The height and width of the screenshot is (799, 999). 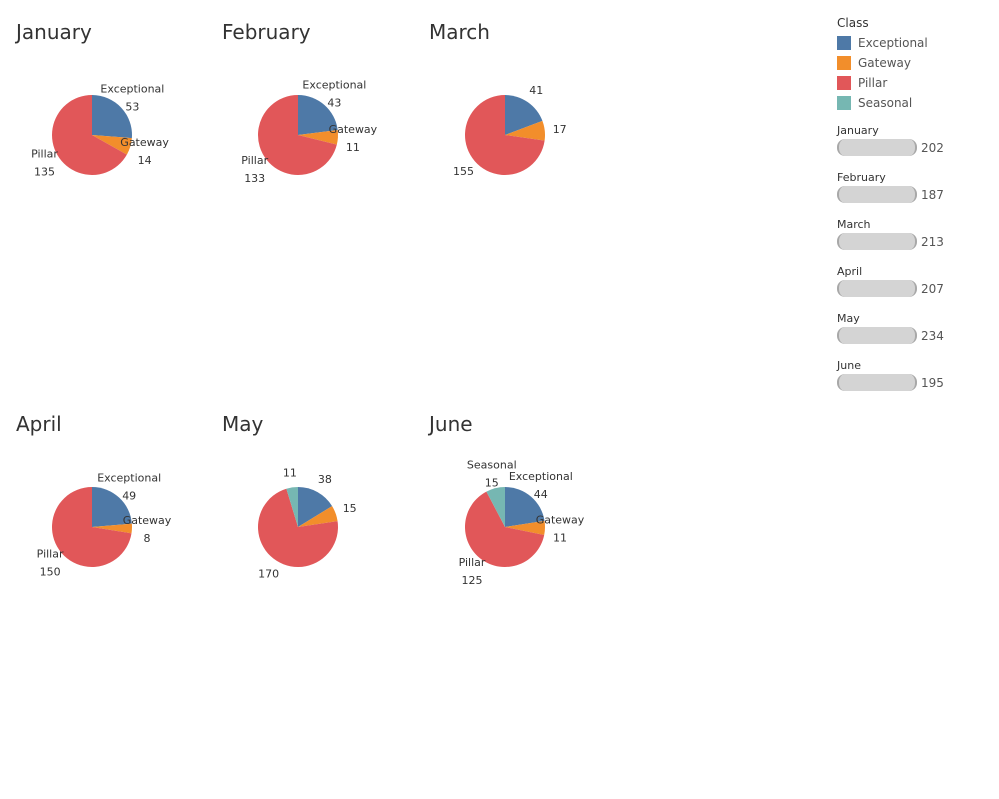 I want to click on filter-june: June 195, so click(x=912, y=375).